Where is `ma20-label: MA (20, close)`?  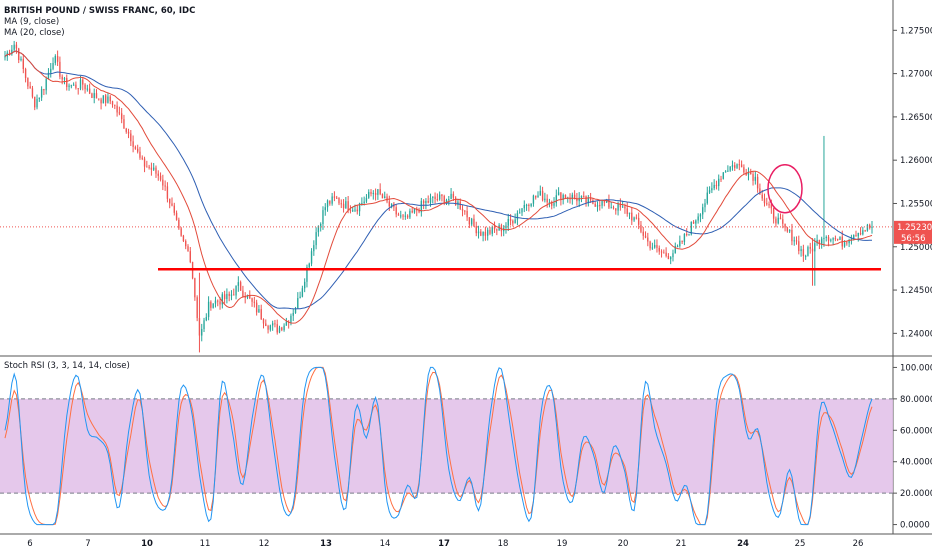 ma20-label: MA (20, close) is located at coordinates (34, 33).